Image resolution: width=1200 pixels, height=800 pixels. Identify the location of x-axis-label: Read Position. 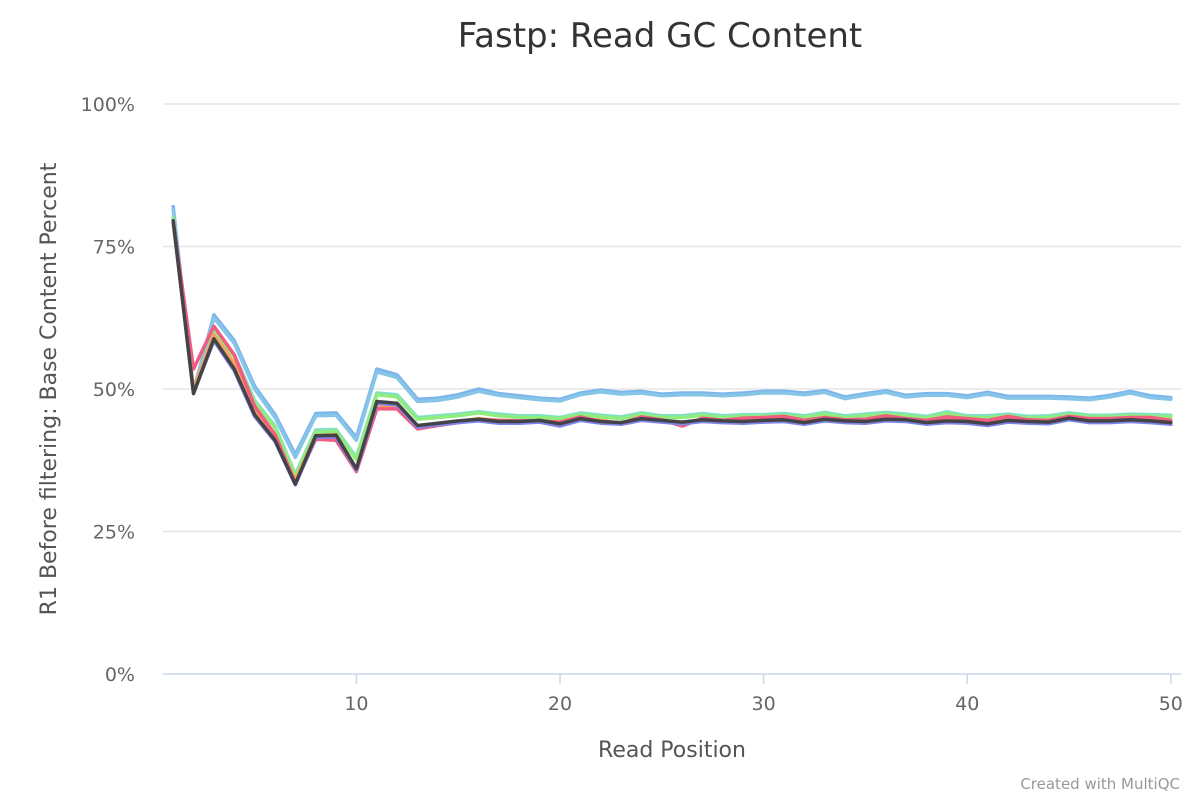
(672, 750).